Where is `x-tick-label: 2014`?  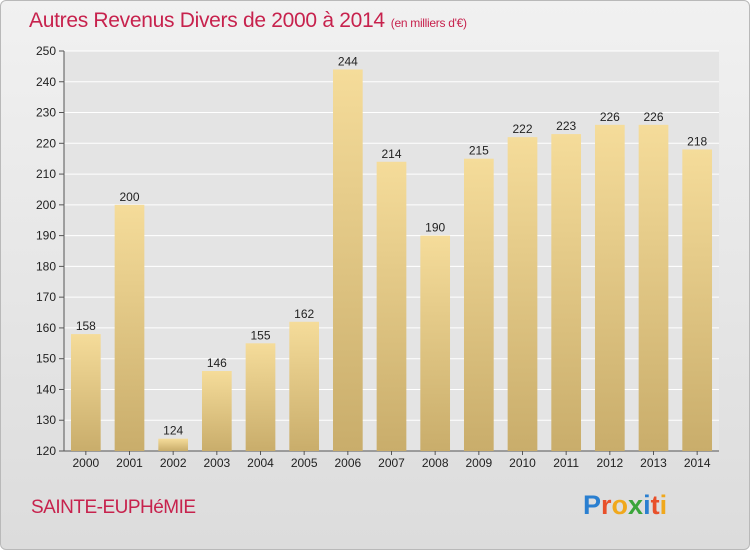
x-tick-label: 2014 is located at coordinates (697, 463).